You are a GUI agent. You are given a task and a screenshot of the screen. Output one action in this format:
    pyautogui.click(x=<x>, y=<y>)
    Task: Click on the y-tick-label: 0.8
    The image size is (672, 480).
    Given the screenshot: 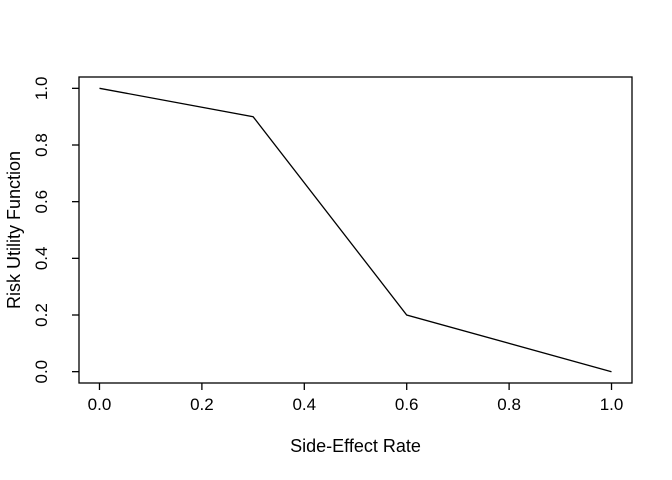 What is the action you would take?
    pyautogui.click(x=41, y=145)
    